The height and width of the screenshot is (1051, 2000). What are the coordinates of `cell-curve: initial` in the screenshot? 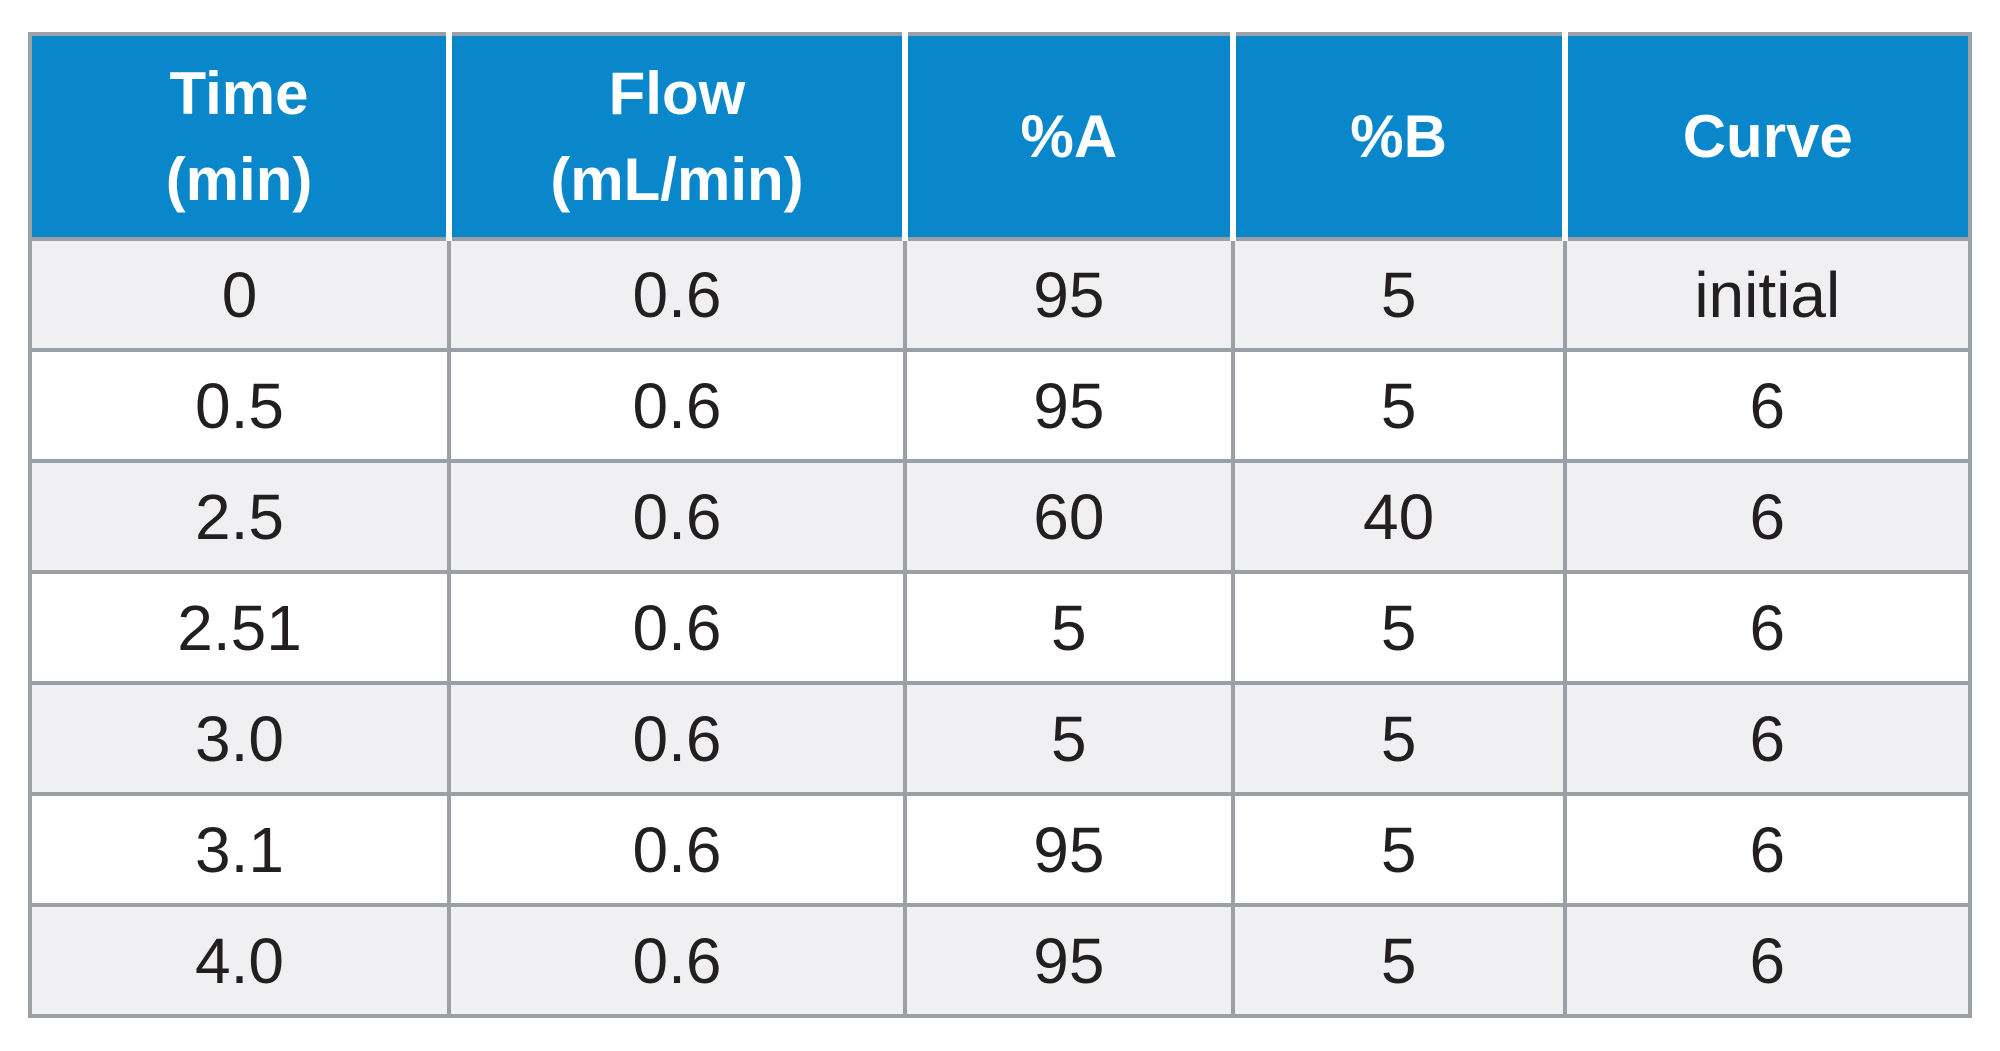 It's located at (1767, 294).